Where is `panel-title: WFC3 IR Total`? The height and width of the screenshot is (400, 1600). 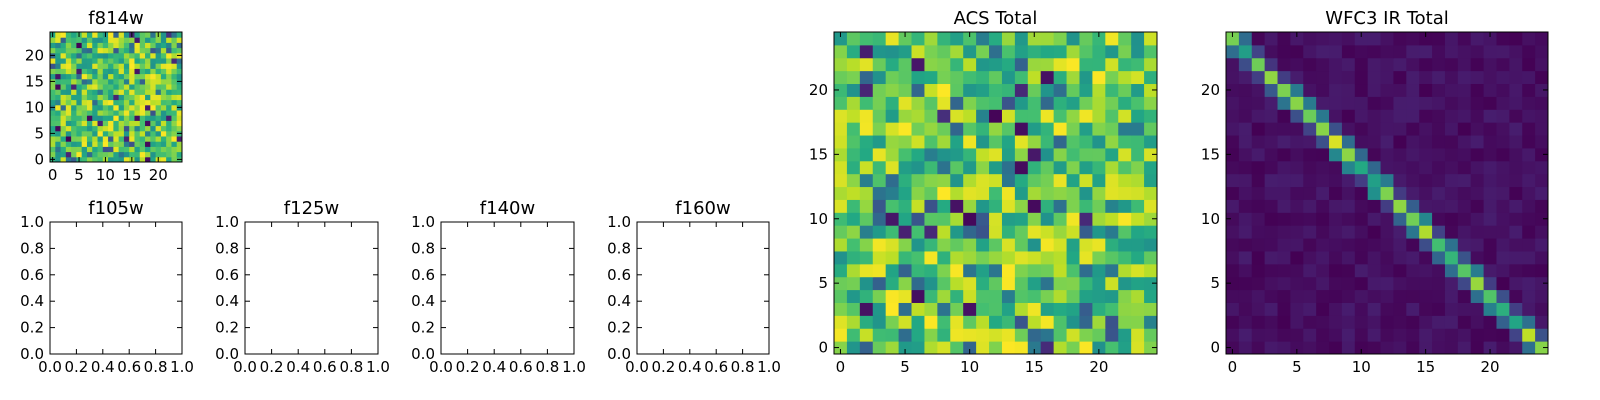 panel-title: WFC3 IR Total is located at coordinates (1386, 18).